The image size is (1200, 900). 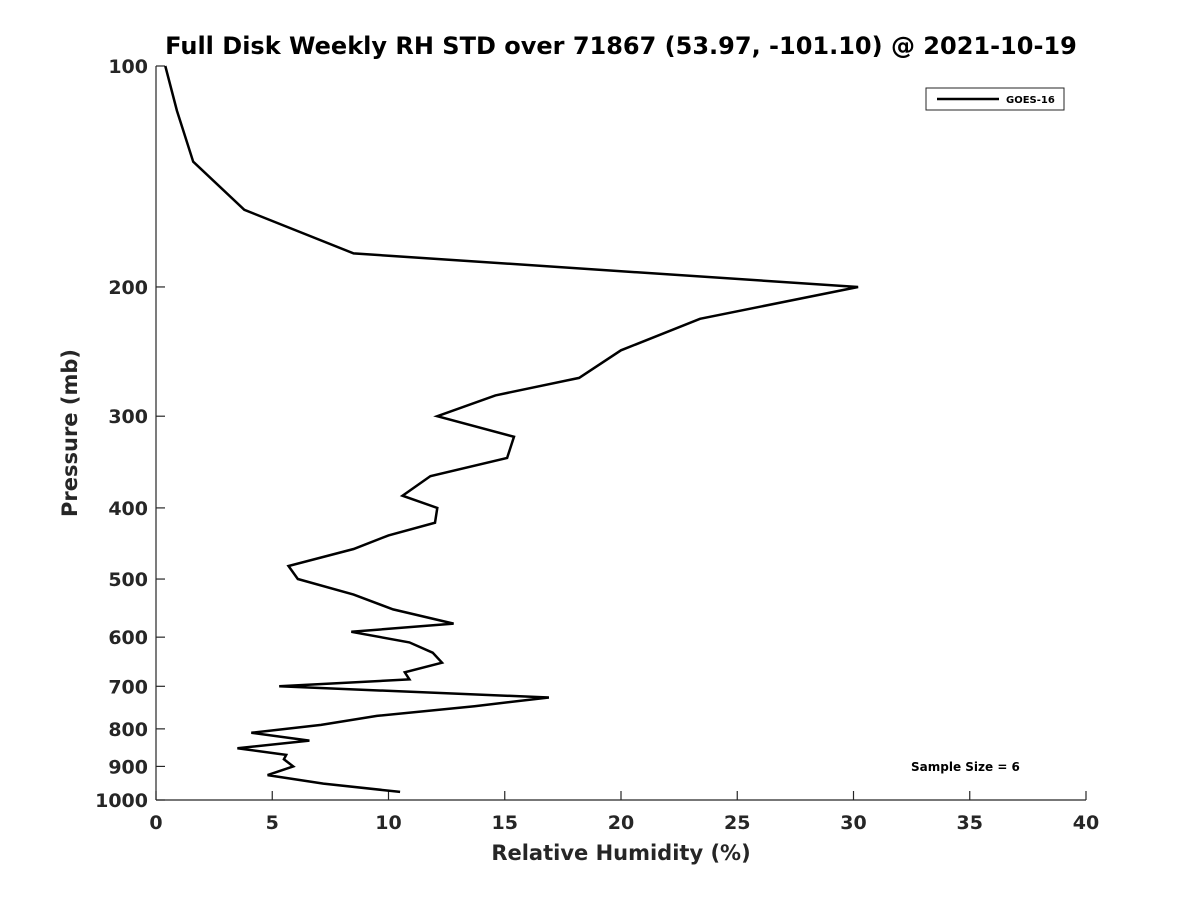 What do you see at coordinates (121, 801) in the screenshot?
I see `y-tick-label: 1000` at bounding box center [121, 801].